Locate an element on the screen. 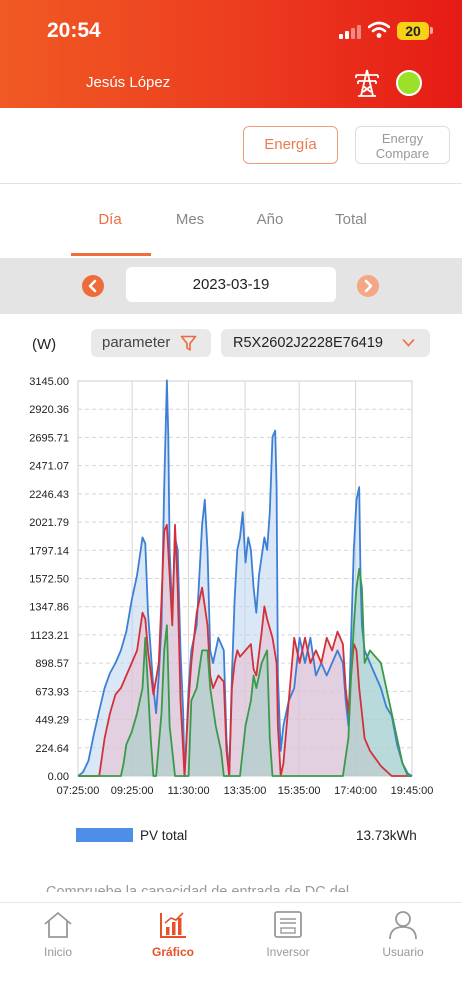 This screenshot has height=1000, width=462. y-tick-label: 1572.50 is located at coordinates (49, 580).